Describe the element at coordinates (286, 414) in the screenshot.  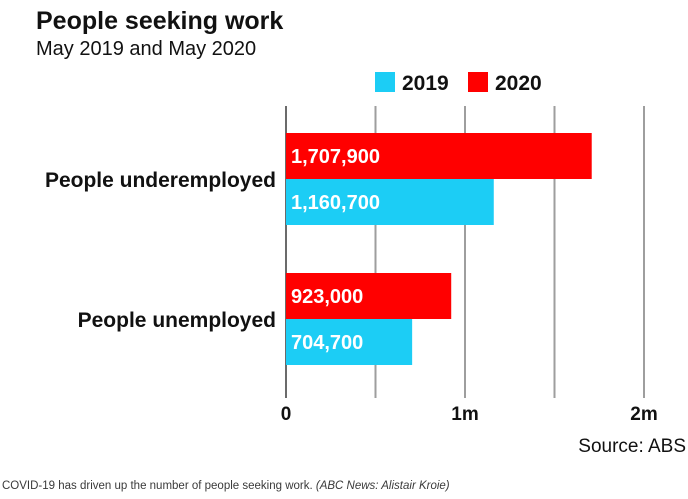
I see `x-tick-label: 0` at that location.